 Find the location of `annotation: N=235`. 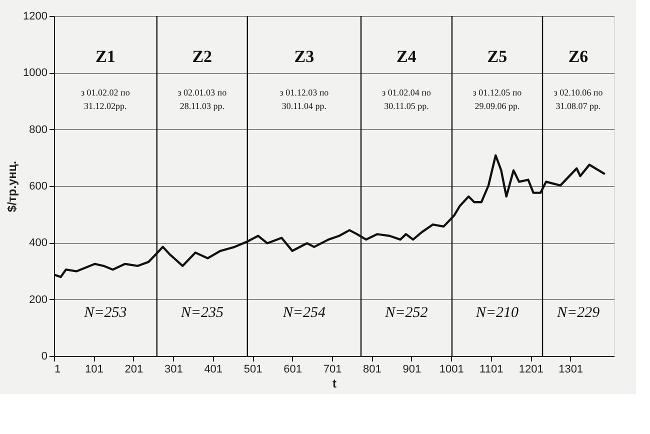

annotation: N=235 is located at coordinates (202, 312).